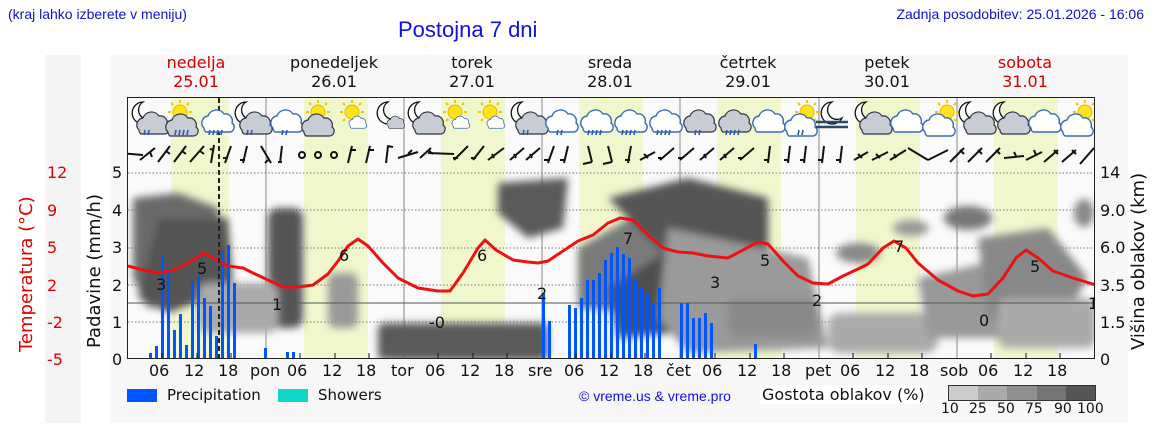 This screenshot has height=443, width=1152. I want to click on cloud-height-tick: 1.5, so click(1113, 322).